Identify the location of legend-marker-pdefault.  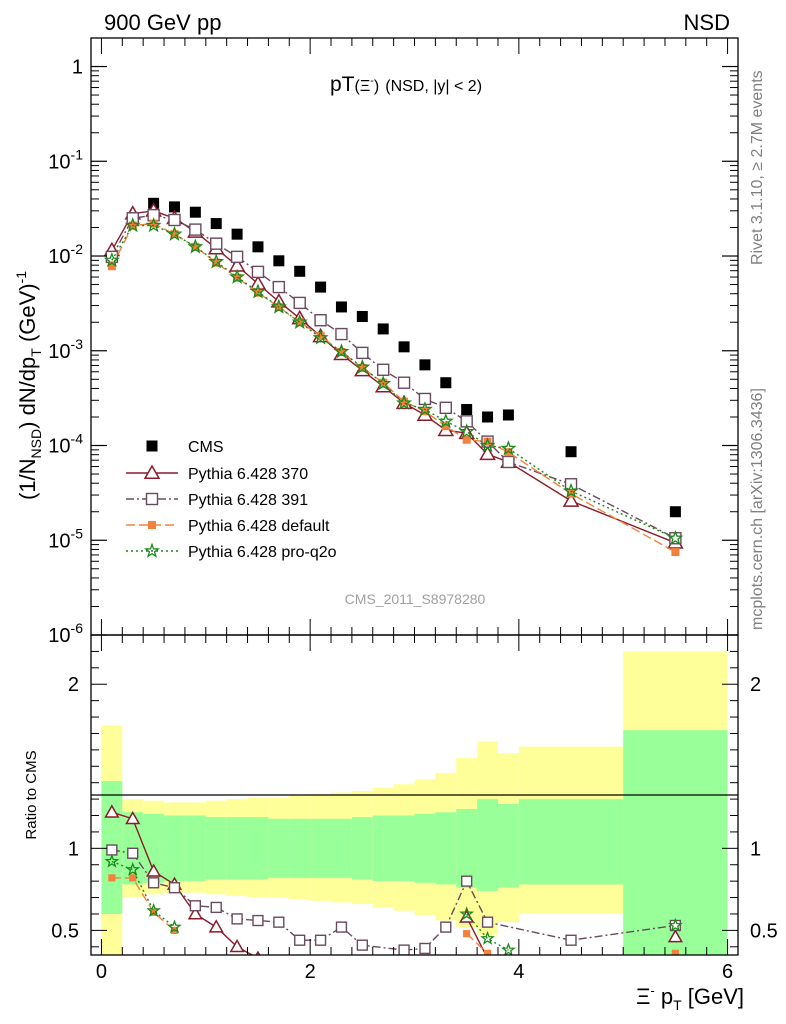
(152, 525).